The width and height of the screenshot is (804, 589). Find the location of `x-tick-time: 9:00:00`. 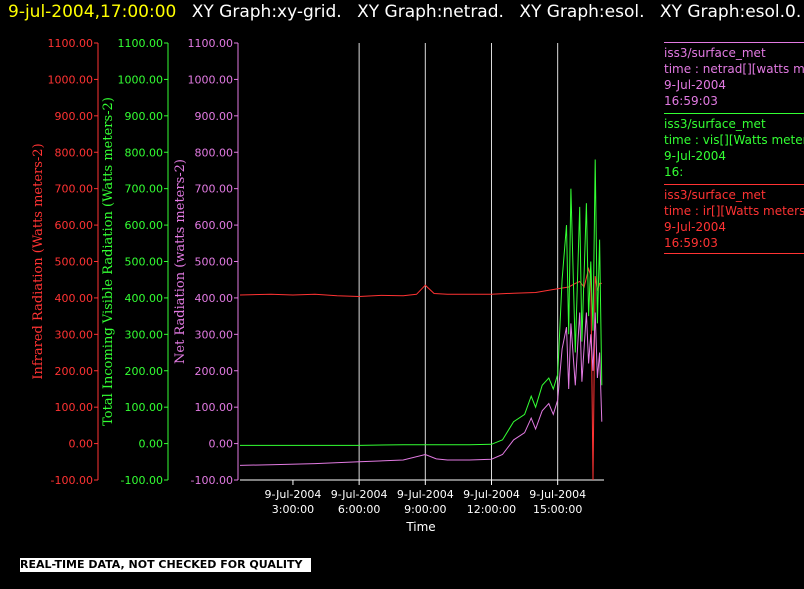

x-tick-time: 9:00:00 is located at coordinates (425, 509).